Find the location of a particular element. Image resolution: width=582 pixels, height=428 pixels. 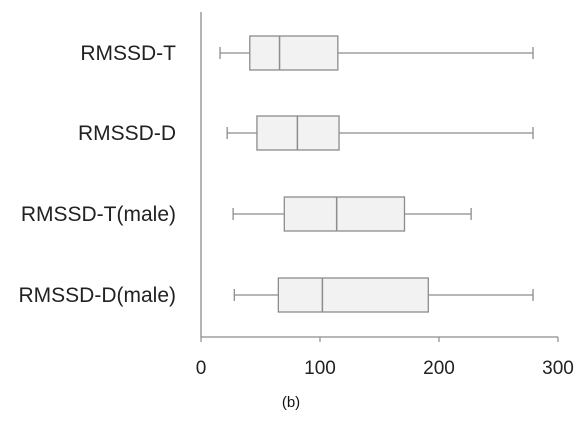

x-tick-label-1: 100 is located at coordinates (320, 368).